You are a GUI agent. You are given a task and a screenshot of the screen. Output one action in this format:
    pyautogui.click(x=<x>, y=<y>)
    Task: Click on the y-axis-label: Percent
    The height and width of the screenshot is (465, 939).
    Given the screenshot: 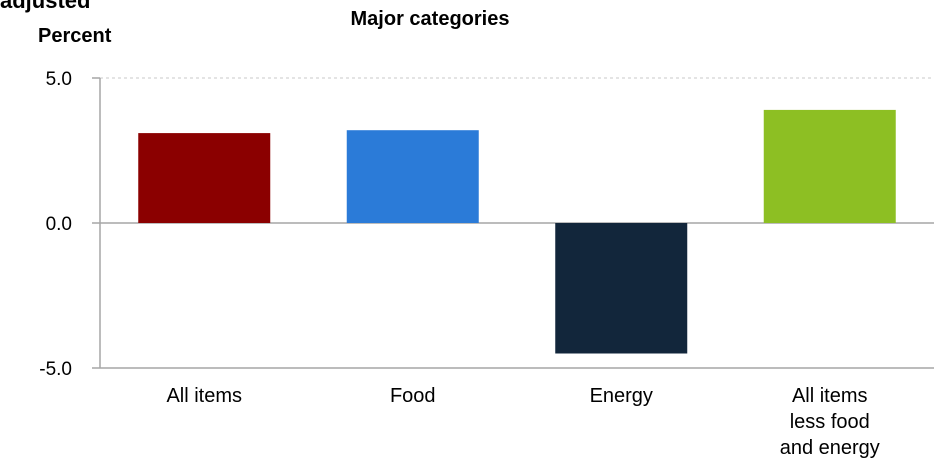 What is the action you would take?
    pyautogui.click(x=75, y=36)
    